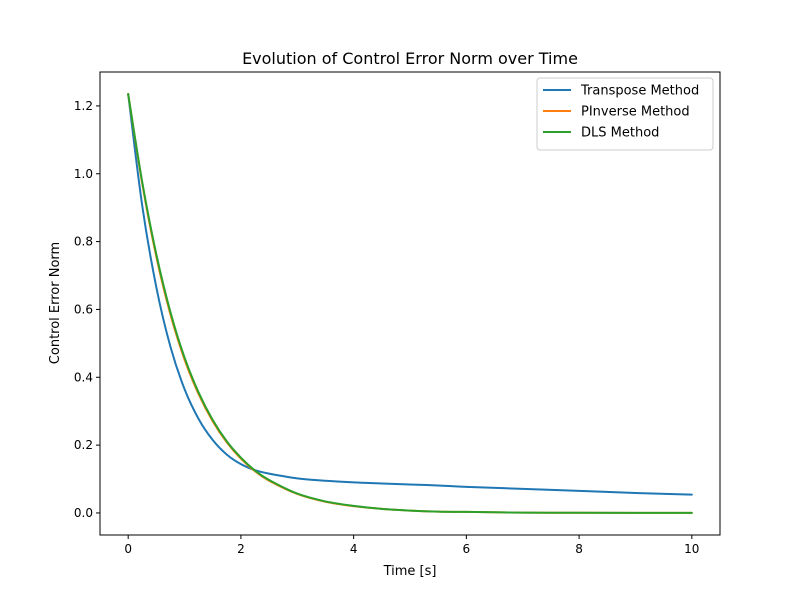  Describe the element at coordinates (55, 303) in the screenshot. I see `y-axis-label: Control Error Norm` at that location.